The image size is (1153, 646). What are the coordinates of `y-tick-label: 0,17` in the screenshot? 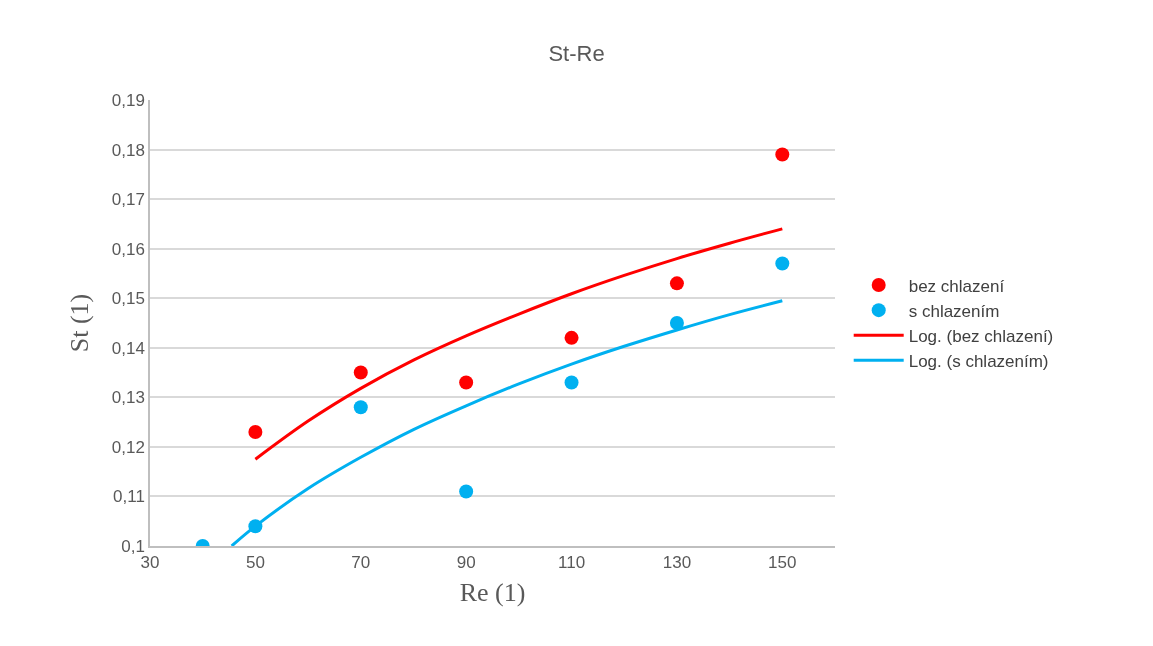 It's located at (128, 200).